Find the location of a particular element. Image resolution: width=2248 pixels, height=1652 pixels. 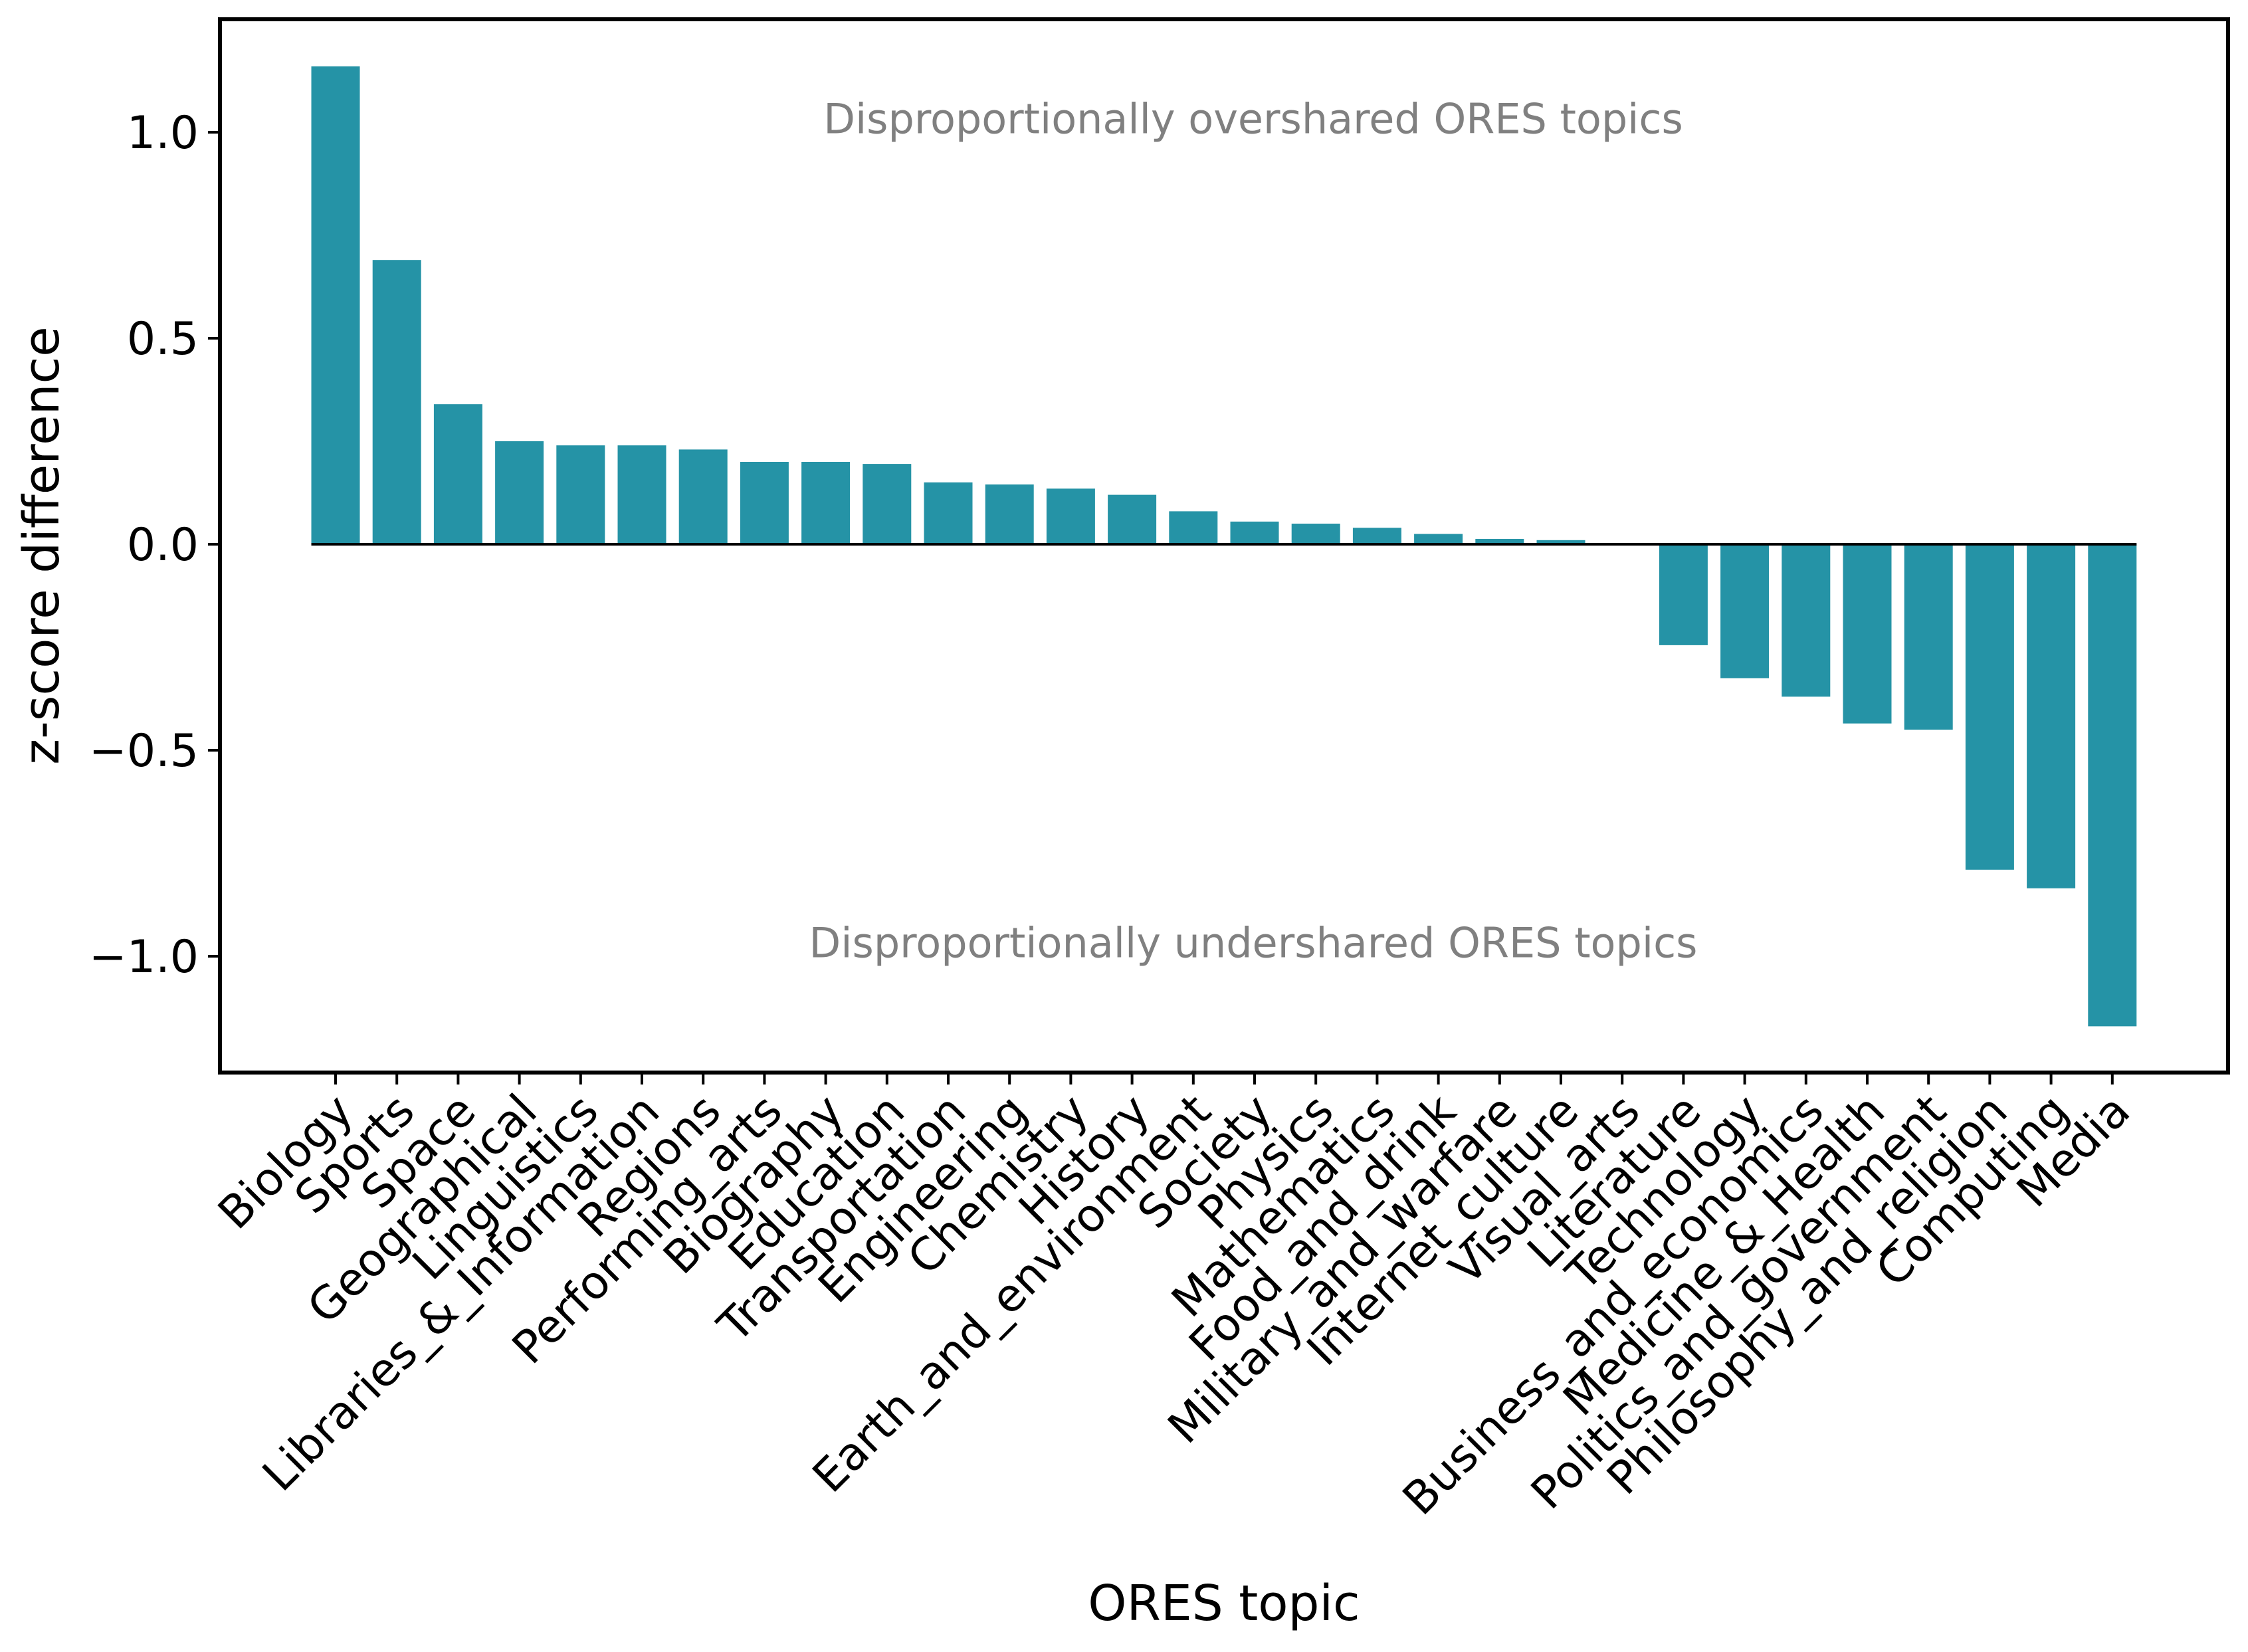

bar-biology is located at coordinates (335, 306).